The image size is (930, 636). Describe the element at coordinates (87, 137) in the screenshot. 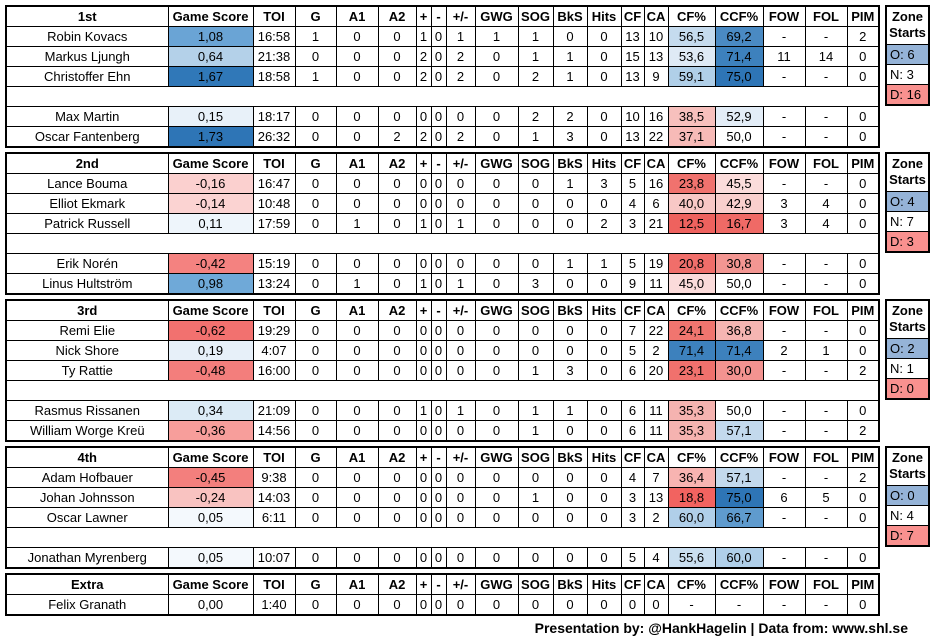

I see `player-name-cell: Oscar Fantenberg` at that location.